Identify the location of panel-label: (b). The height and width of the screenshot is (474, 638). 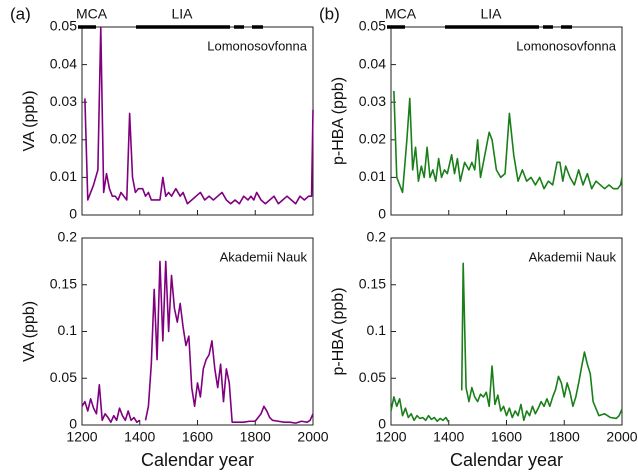
(329, 13).